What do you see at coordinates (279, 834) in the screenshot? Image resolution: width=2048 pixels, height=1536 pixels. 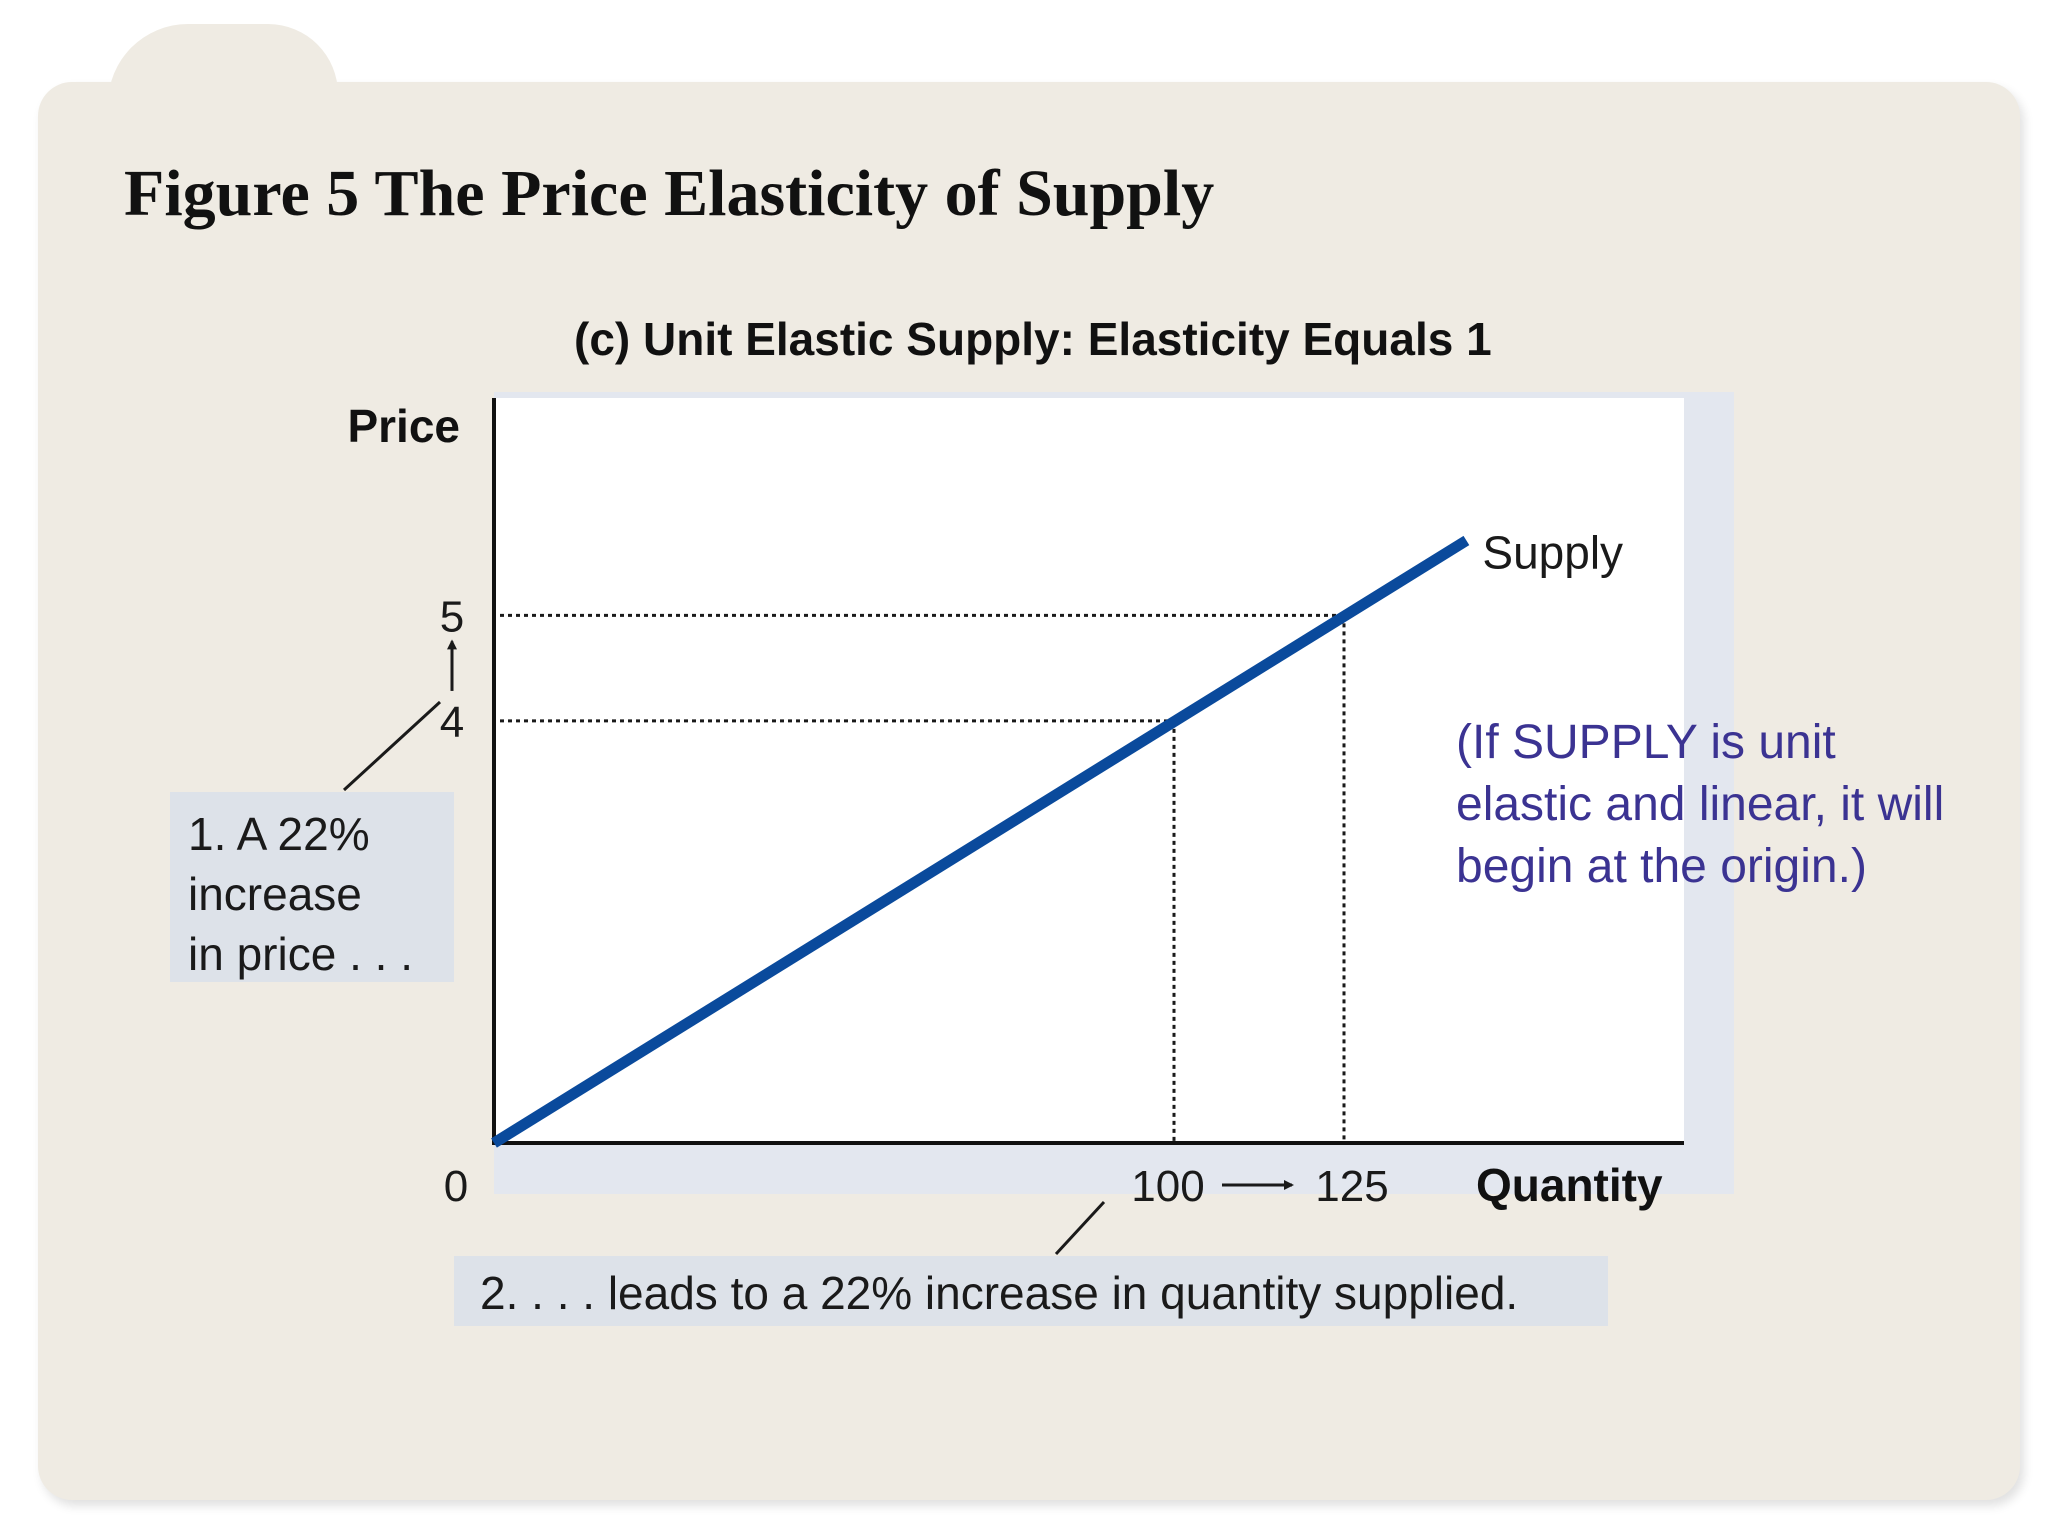 I see `price-annotation-line-1: 1. A 22%` at bounding box center [279, 834].